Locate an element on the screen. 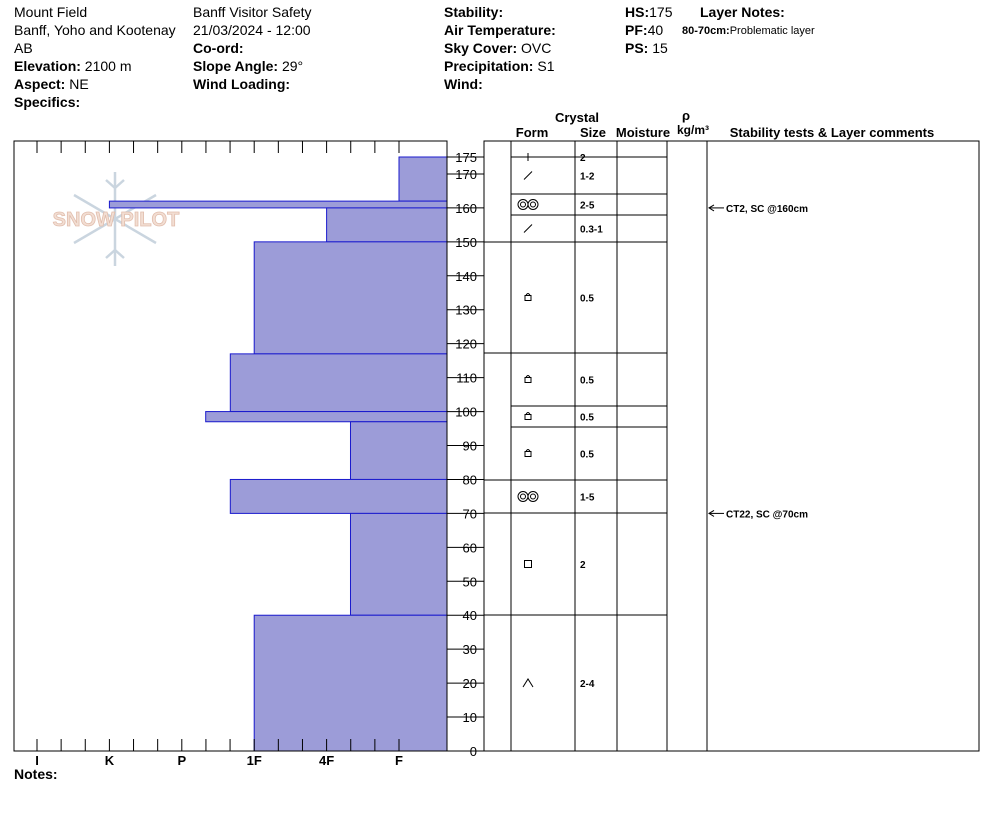  region-name: Banff, Yoho and Kootenay is located at coordinates (95, 30).